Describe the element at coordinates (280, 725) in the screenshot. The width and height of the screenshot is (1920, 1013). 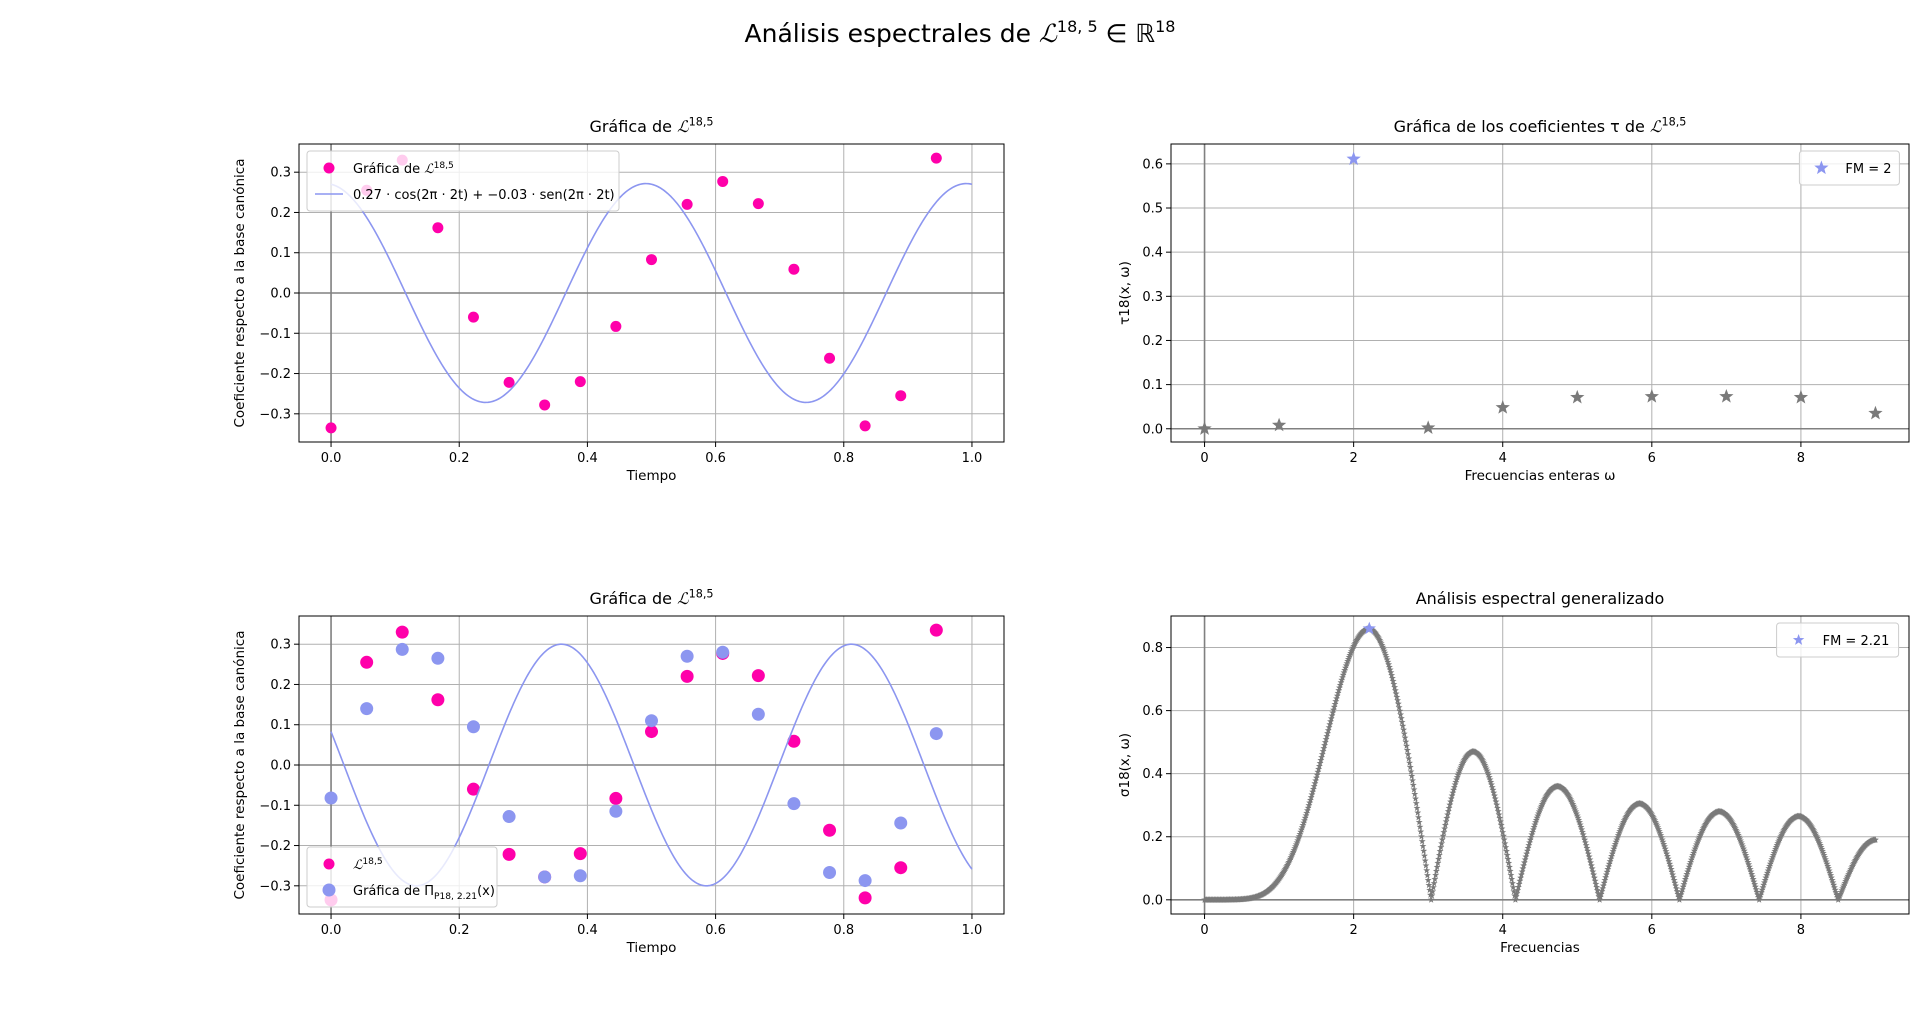
I see `y-tick-label: 0.1` at that location.